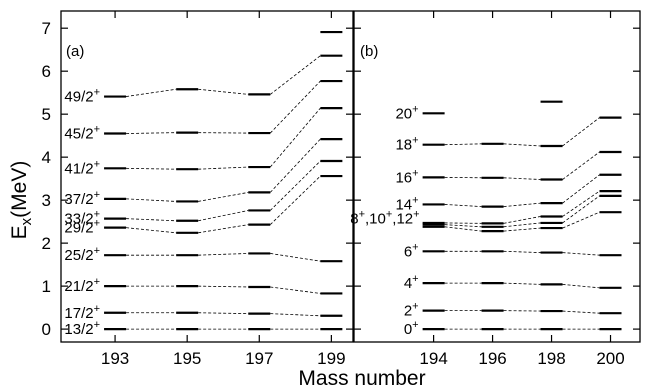 The image size is (645, 389). Describe the element at coordinates (82, 198) in the screenshot. I see `level-label-a-37-2plus: 37/2+` at that location.